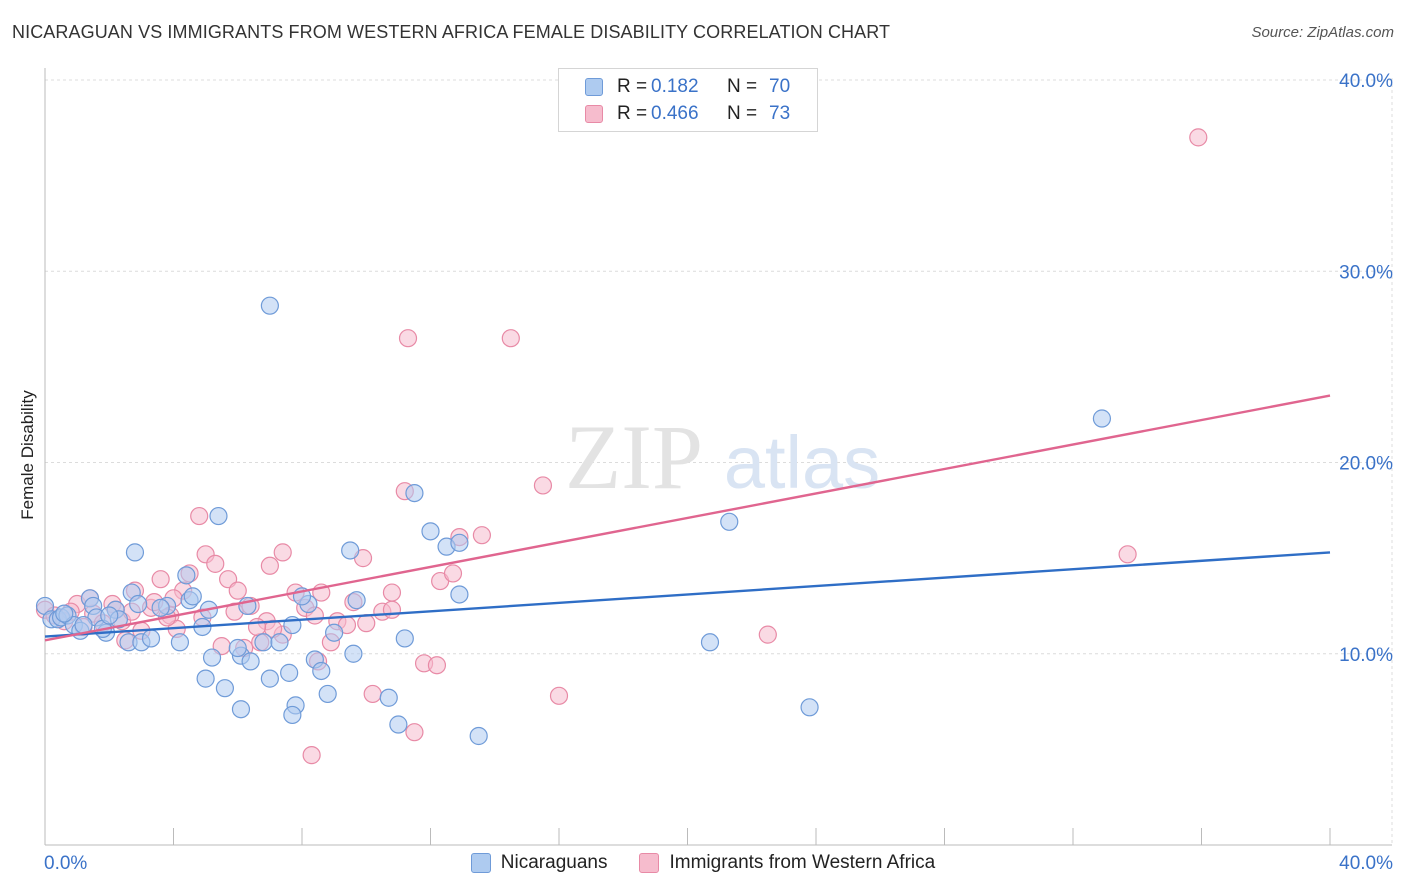 This screenshot has width=1406, height=892. I want to click on legend-n-value: 70, so click(780, 86).